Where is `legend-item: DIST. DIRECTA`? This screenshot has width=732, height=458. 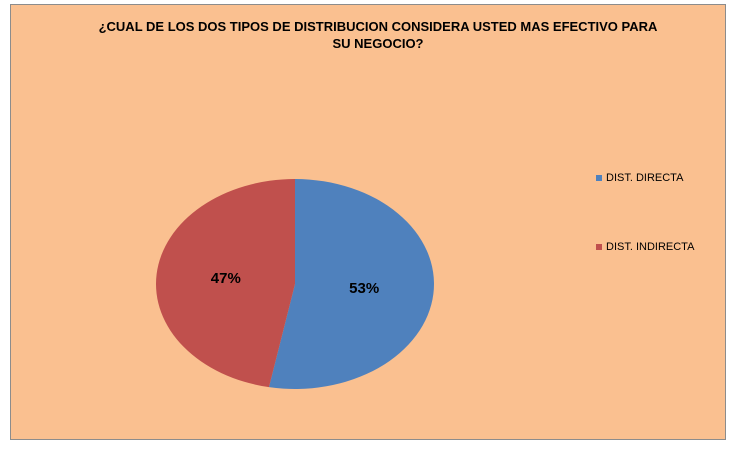
legend-item: DIST. DIRECTA is located at coordinates (648, 178).